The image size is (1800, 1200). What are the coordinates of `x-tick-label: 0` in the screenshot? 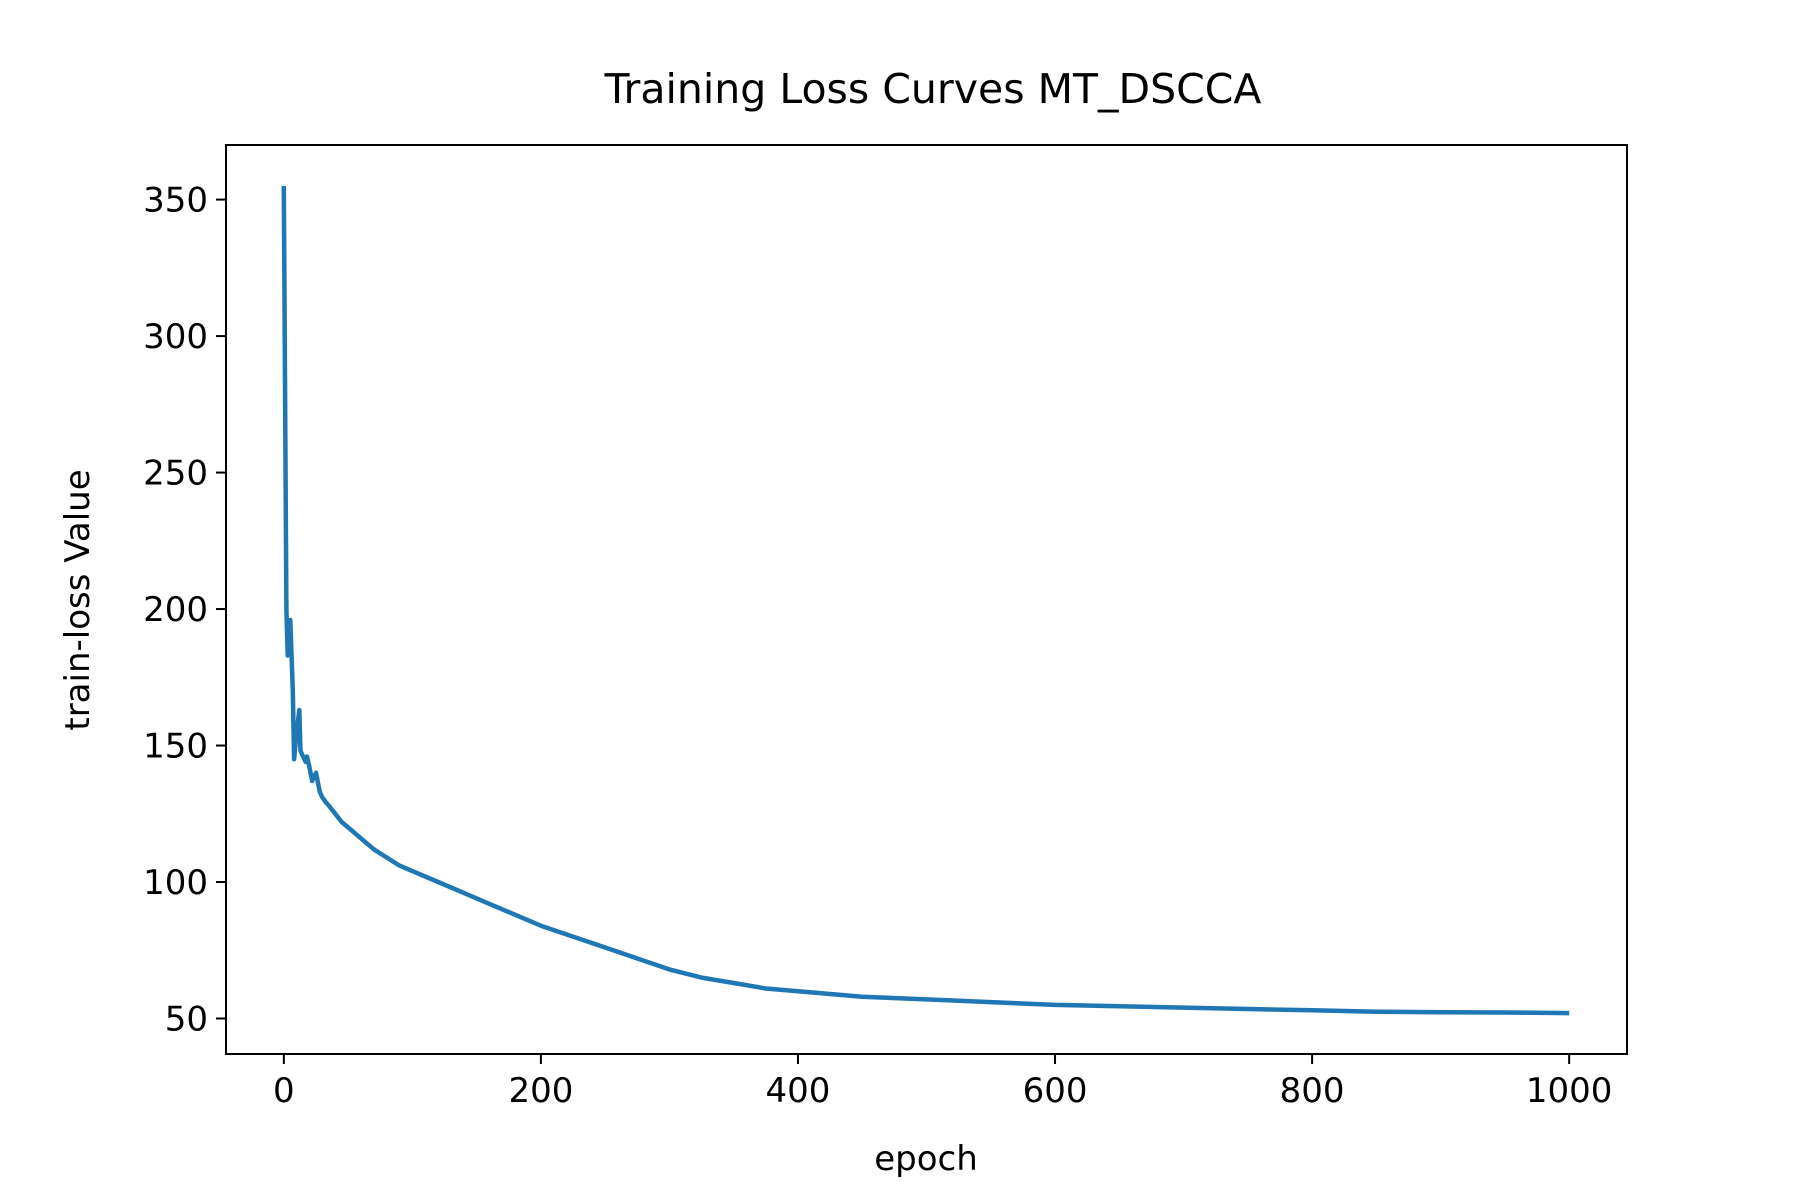 It's located at (284, 1091).